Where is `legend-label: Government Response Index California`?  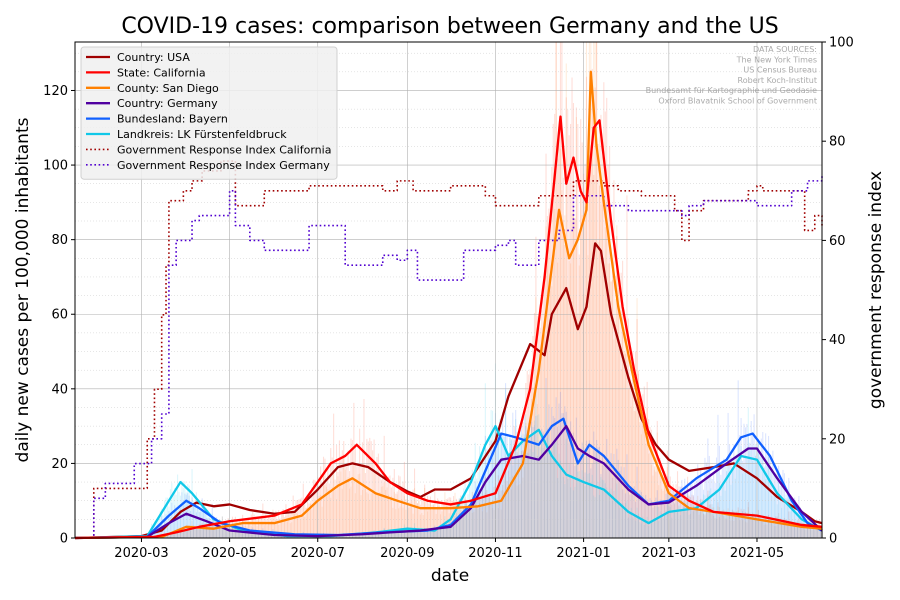 legend-label: Government Response Index California is located at coordinates (224, 149).